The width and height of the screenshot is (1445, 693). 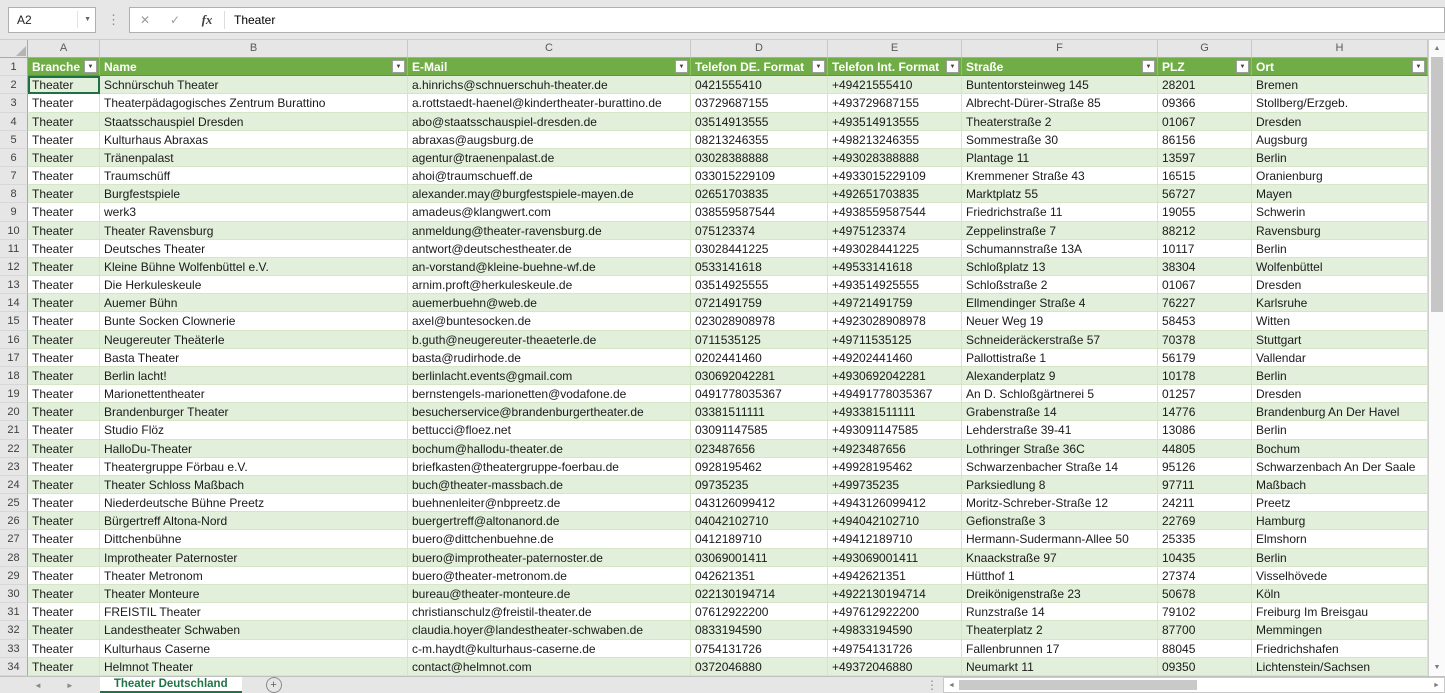 I want to click on cell-G34: 09350, so click(x=1205, y=666).